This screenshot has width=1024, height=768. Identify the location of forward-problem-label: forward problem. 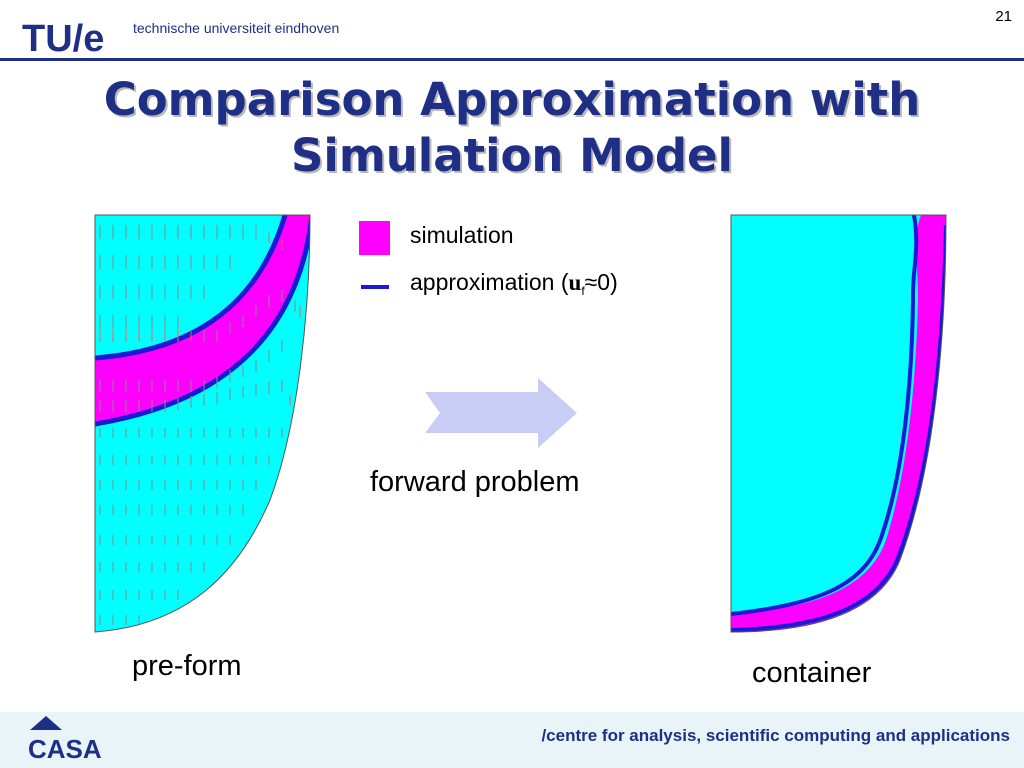
(475, 482).